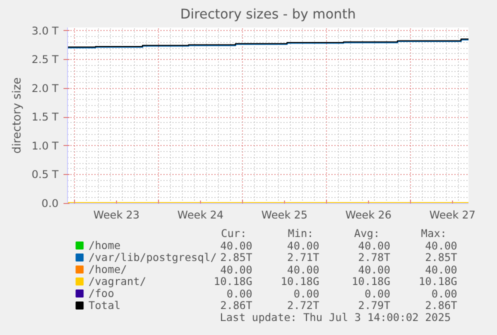 The image size is (497, 335). Describe the element at coordinates (45, 145) in the screenshot. I see `y-tick-label: 1.0 T` at that location.